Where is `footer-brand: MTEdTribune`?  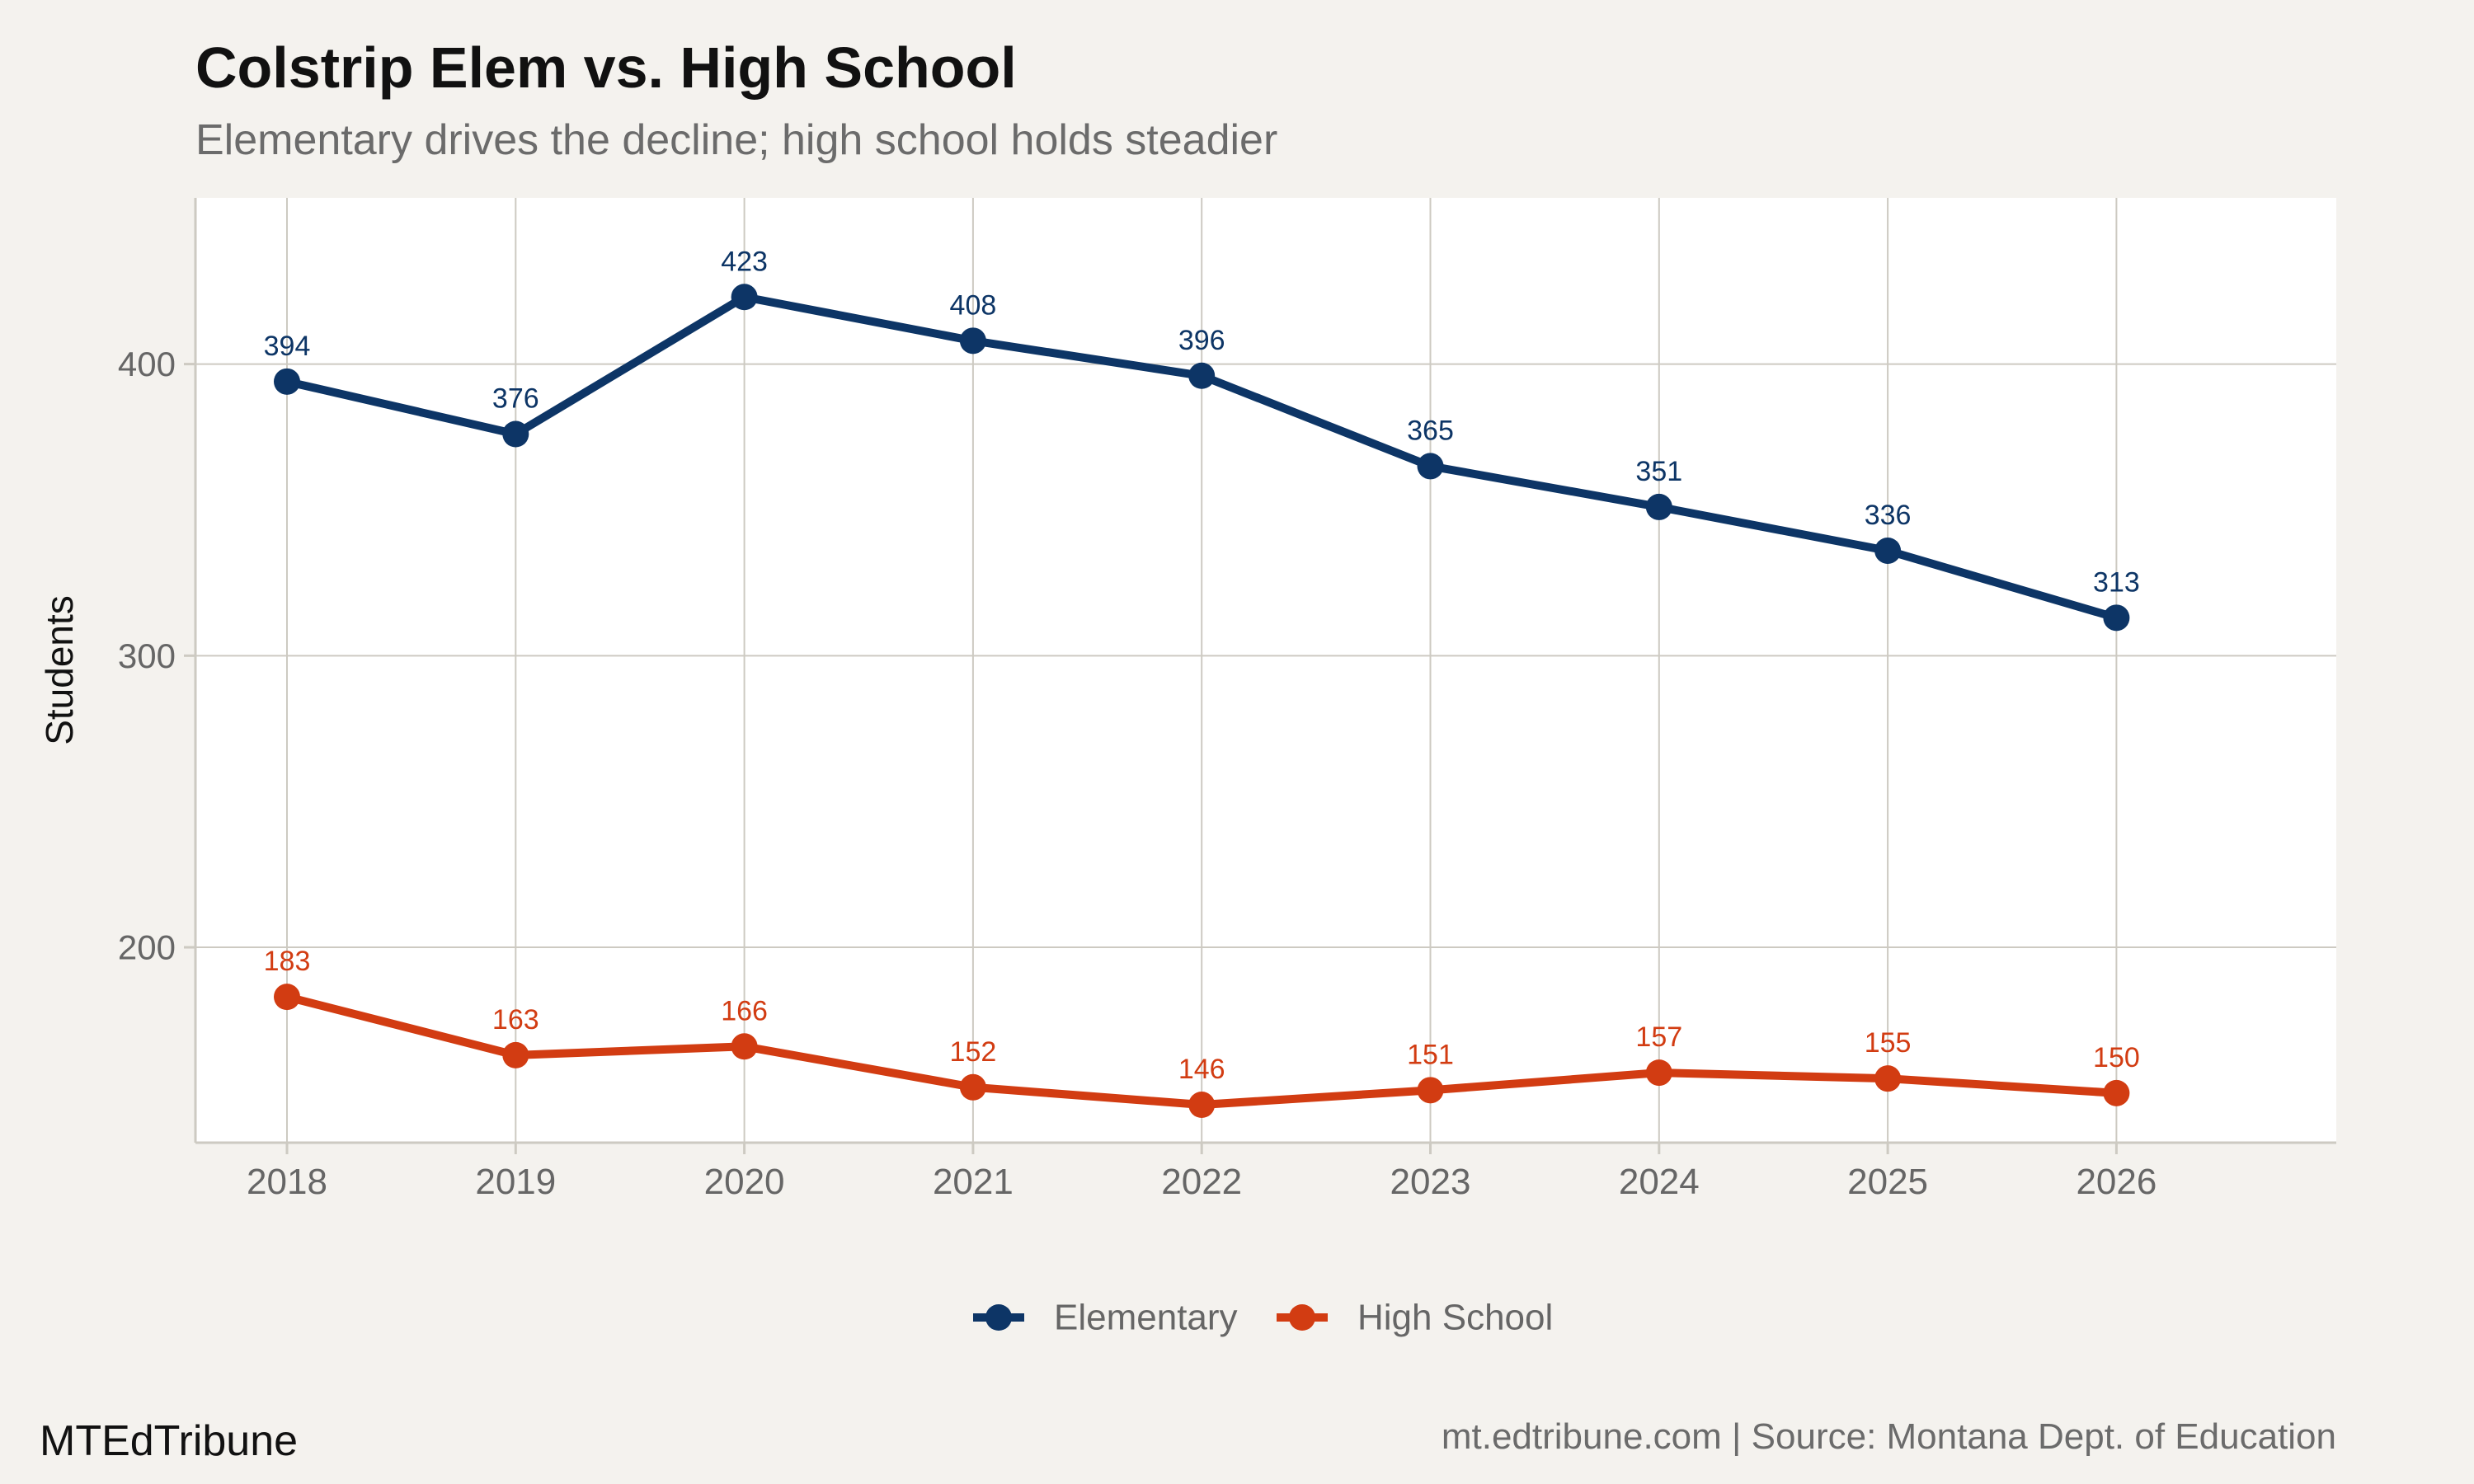 footer-brand: MTEdTribune is located at coordinates (169, 1441).